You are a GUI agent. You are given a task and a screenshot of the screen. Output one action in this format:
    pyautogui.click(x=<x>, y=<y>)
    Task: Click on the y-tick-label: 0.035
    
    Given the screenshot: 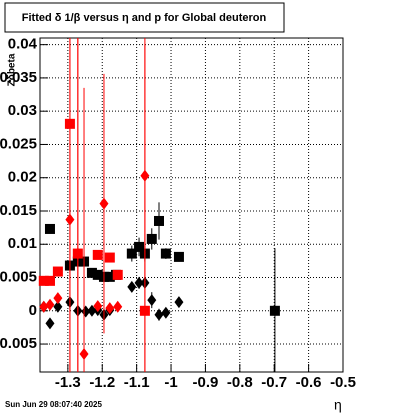 What is the action you would take?
    pyautogui.click(x=18, y=77)
    